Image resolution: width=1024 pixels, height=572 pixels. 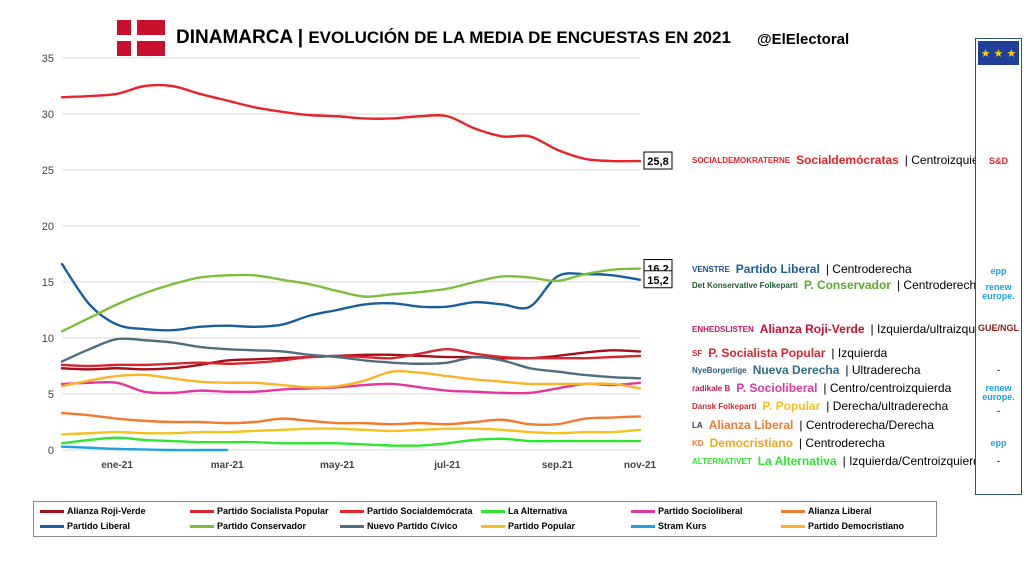 I want to click on svg-text: 15,2, so click(x=657, y=281).